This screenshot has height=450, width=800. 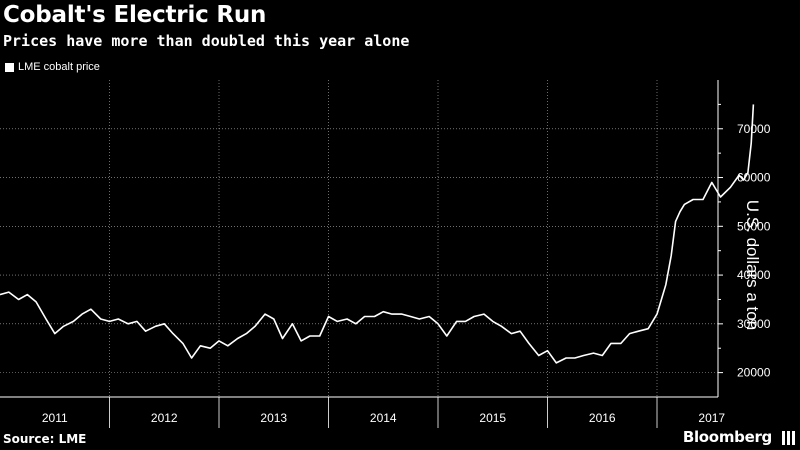 I want to click on legend-swatch, so click(x=9, y=67).